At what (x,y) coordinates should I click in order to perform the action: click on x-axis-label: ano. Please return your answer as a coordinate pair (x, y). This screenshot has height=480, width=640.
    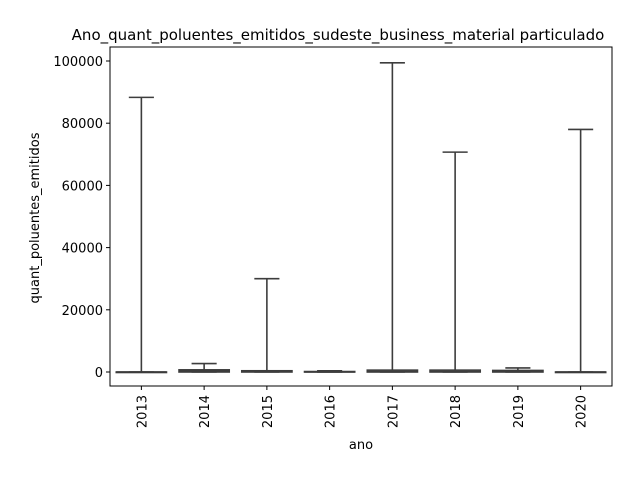
    Looking at the image, I should click on (361, 445).